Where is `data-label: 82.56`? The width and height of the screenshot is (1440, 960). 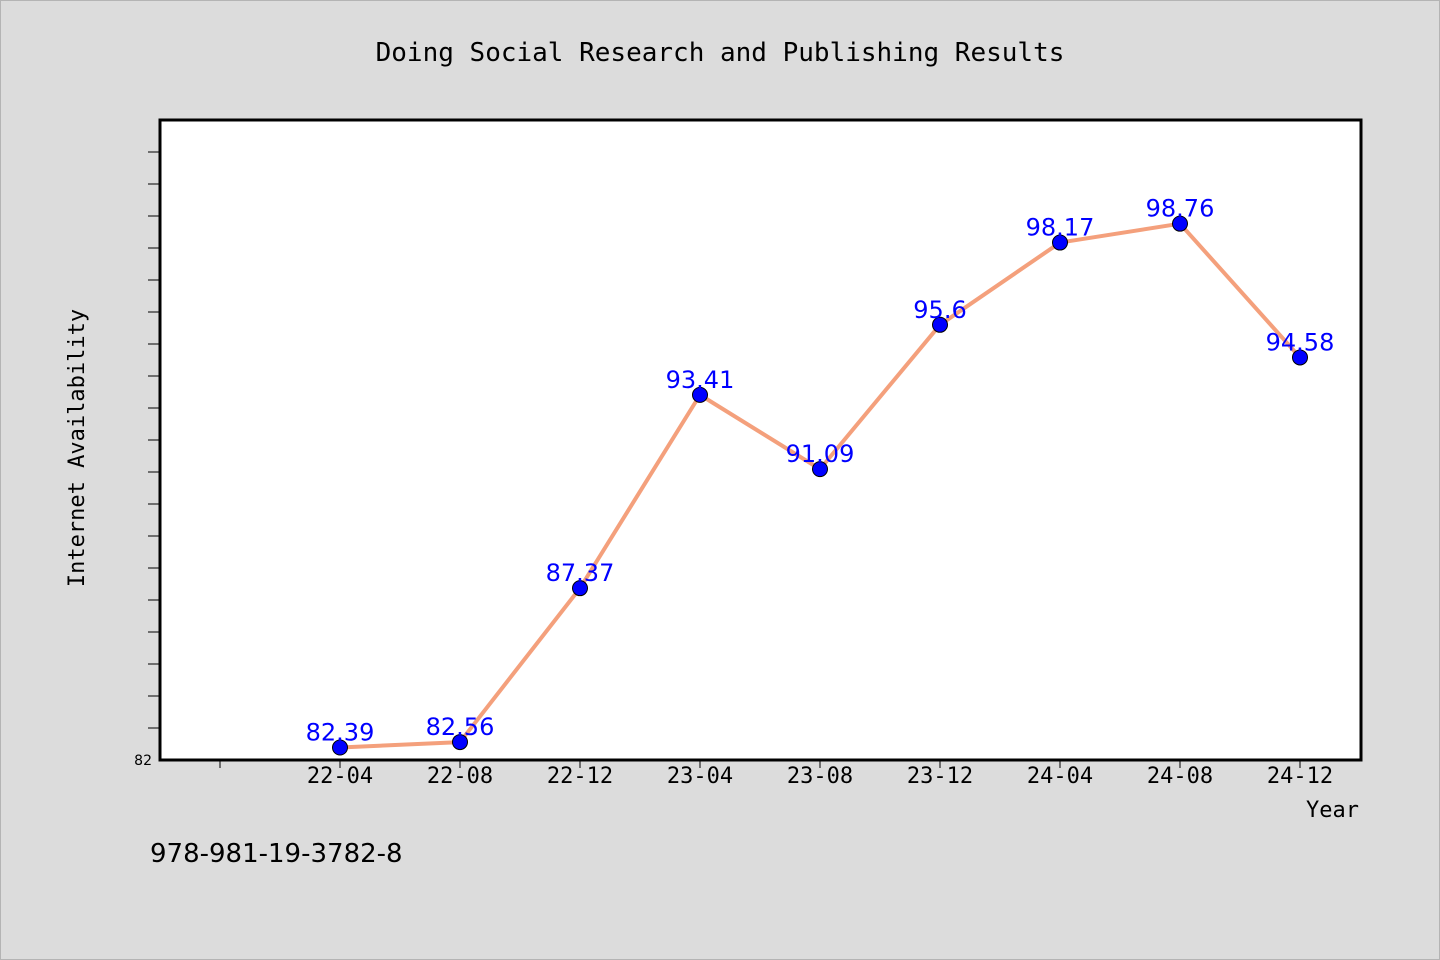
data-label: 82.56 is located at coordinates (460, 727).